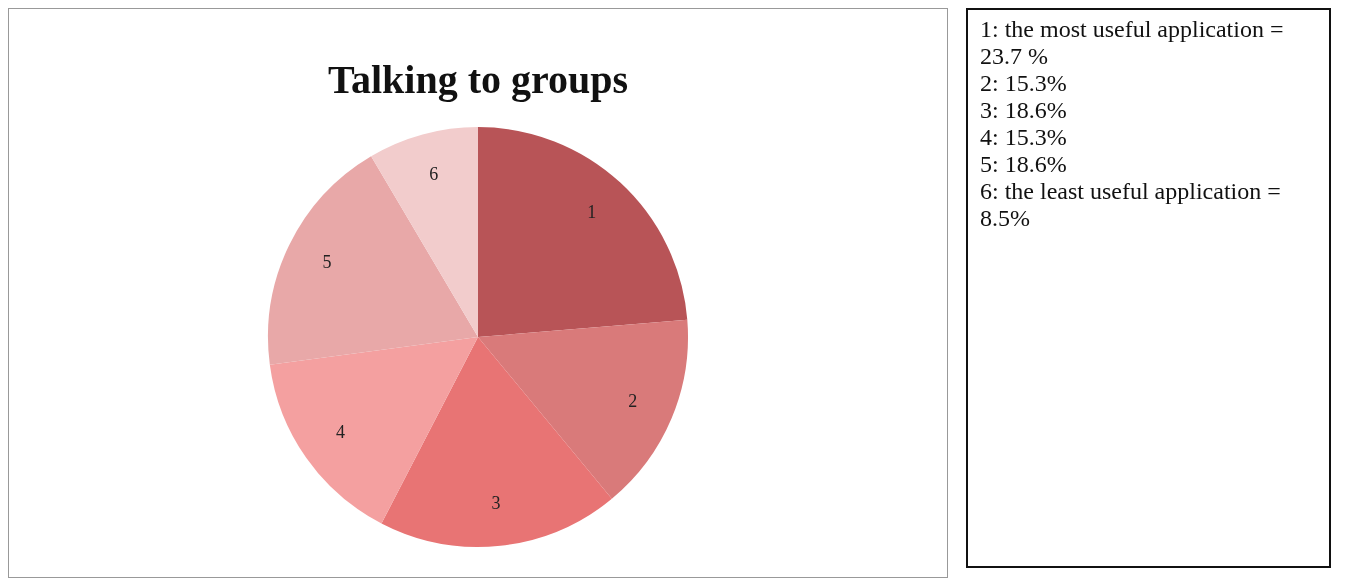 The width and height of the screenshot is (1366, 581). I want to click on text: 6: the least useful application = 8.5%, so click(1131, 205).